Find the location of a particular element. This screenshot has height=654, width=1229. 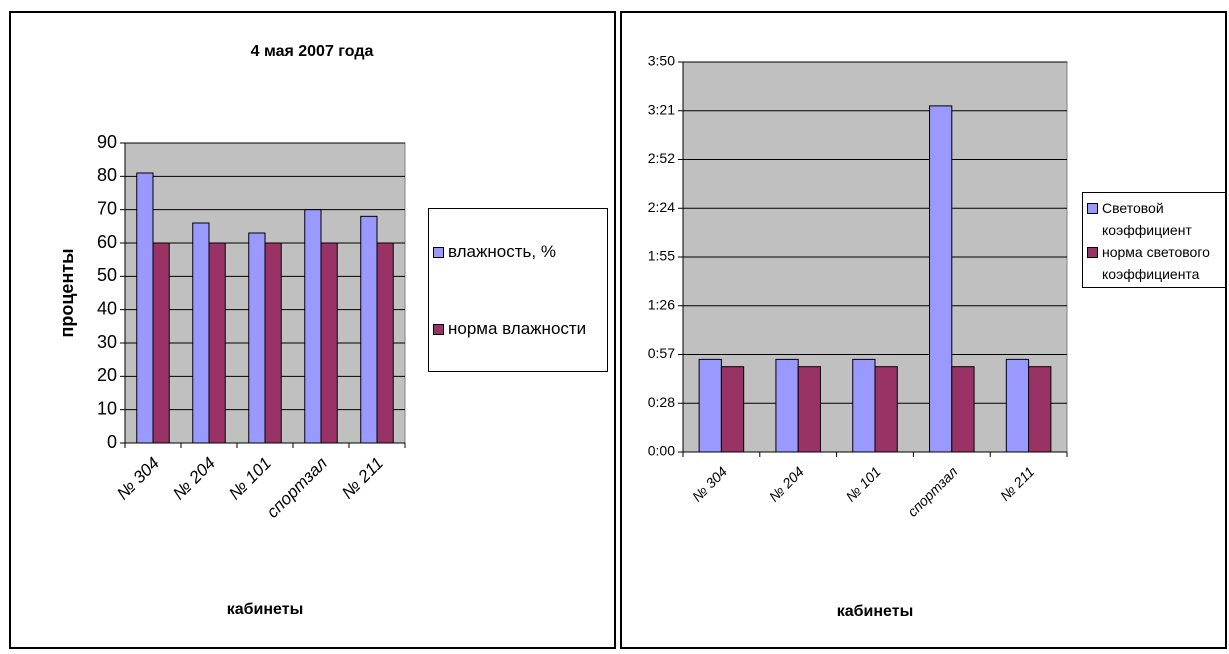

legend-label: влажность, % is located at coordinates (502, 251).